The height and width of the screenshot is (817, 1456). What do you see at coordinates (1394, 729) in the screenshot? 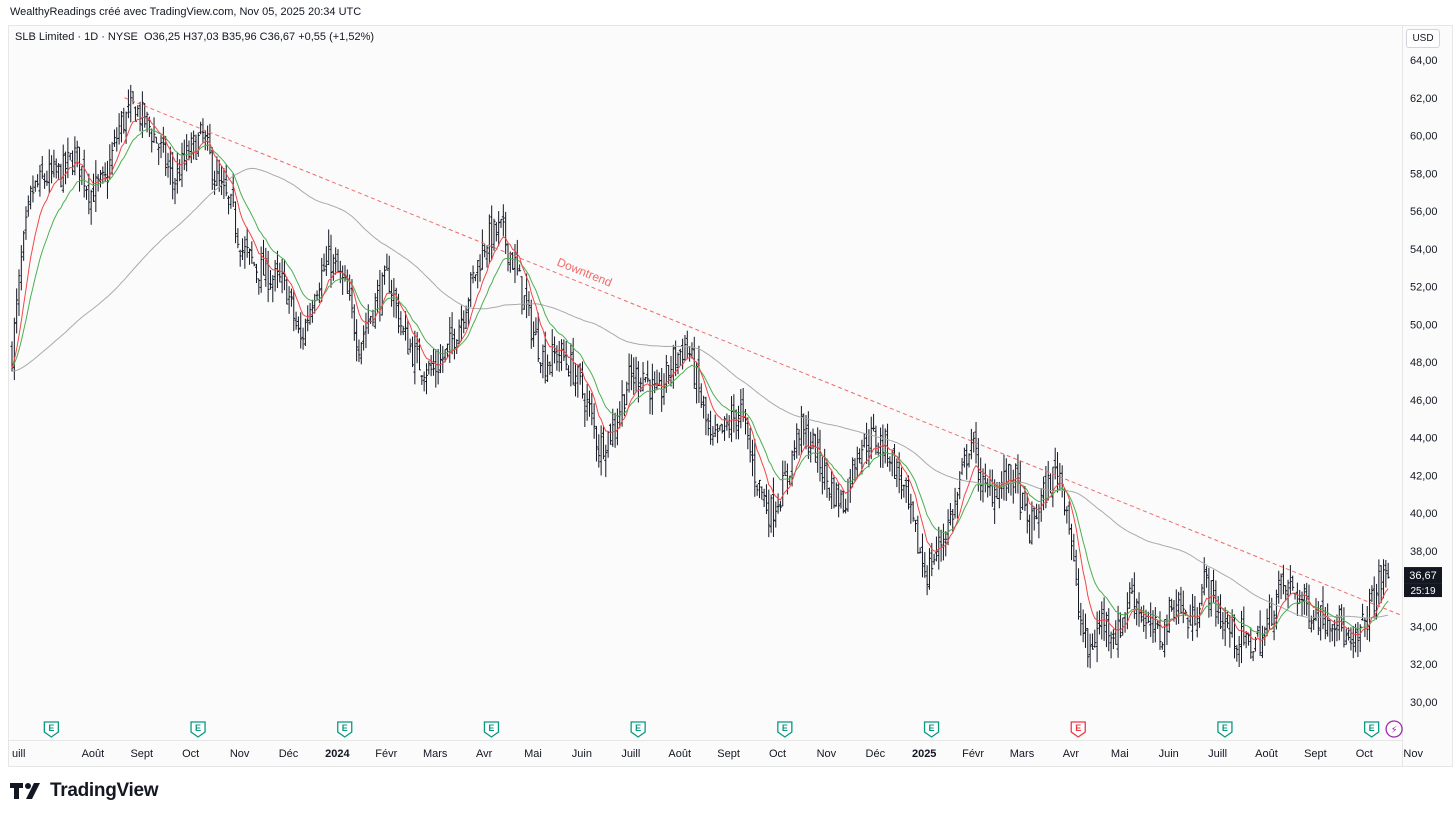
I see `lightning-icon: ⚡` at bounding box center [1394, 729].